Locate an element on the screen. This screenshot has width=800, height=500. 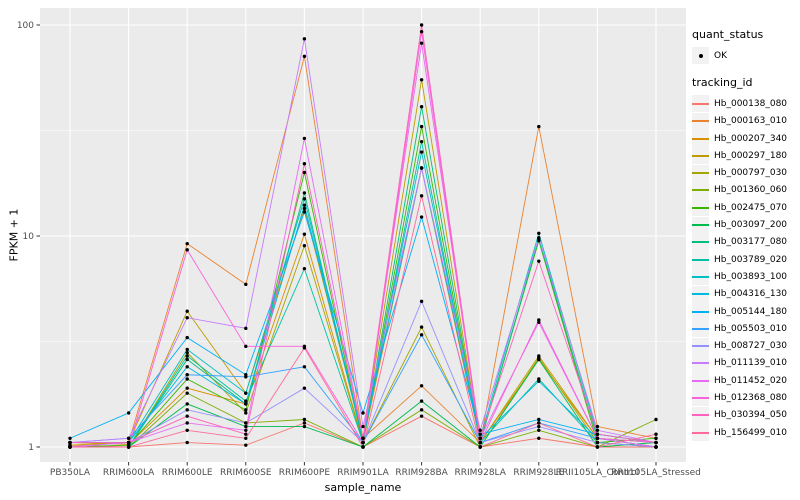
legend-item: Hb_012368_080 is located at coordinates (745, 398).